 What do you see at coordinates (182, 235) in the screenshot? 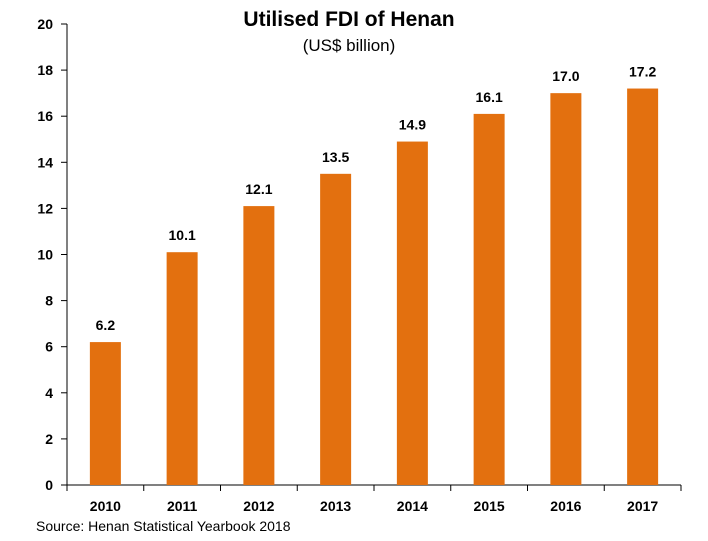
I see `data-label-2011: 10.1` at bounding box center [182, 235].